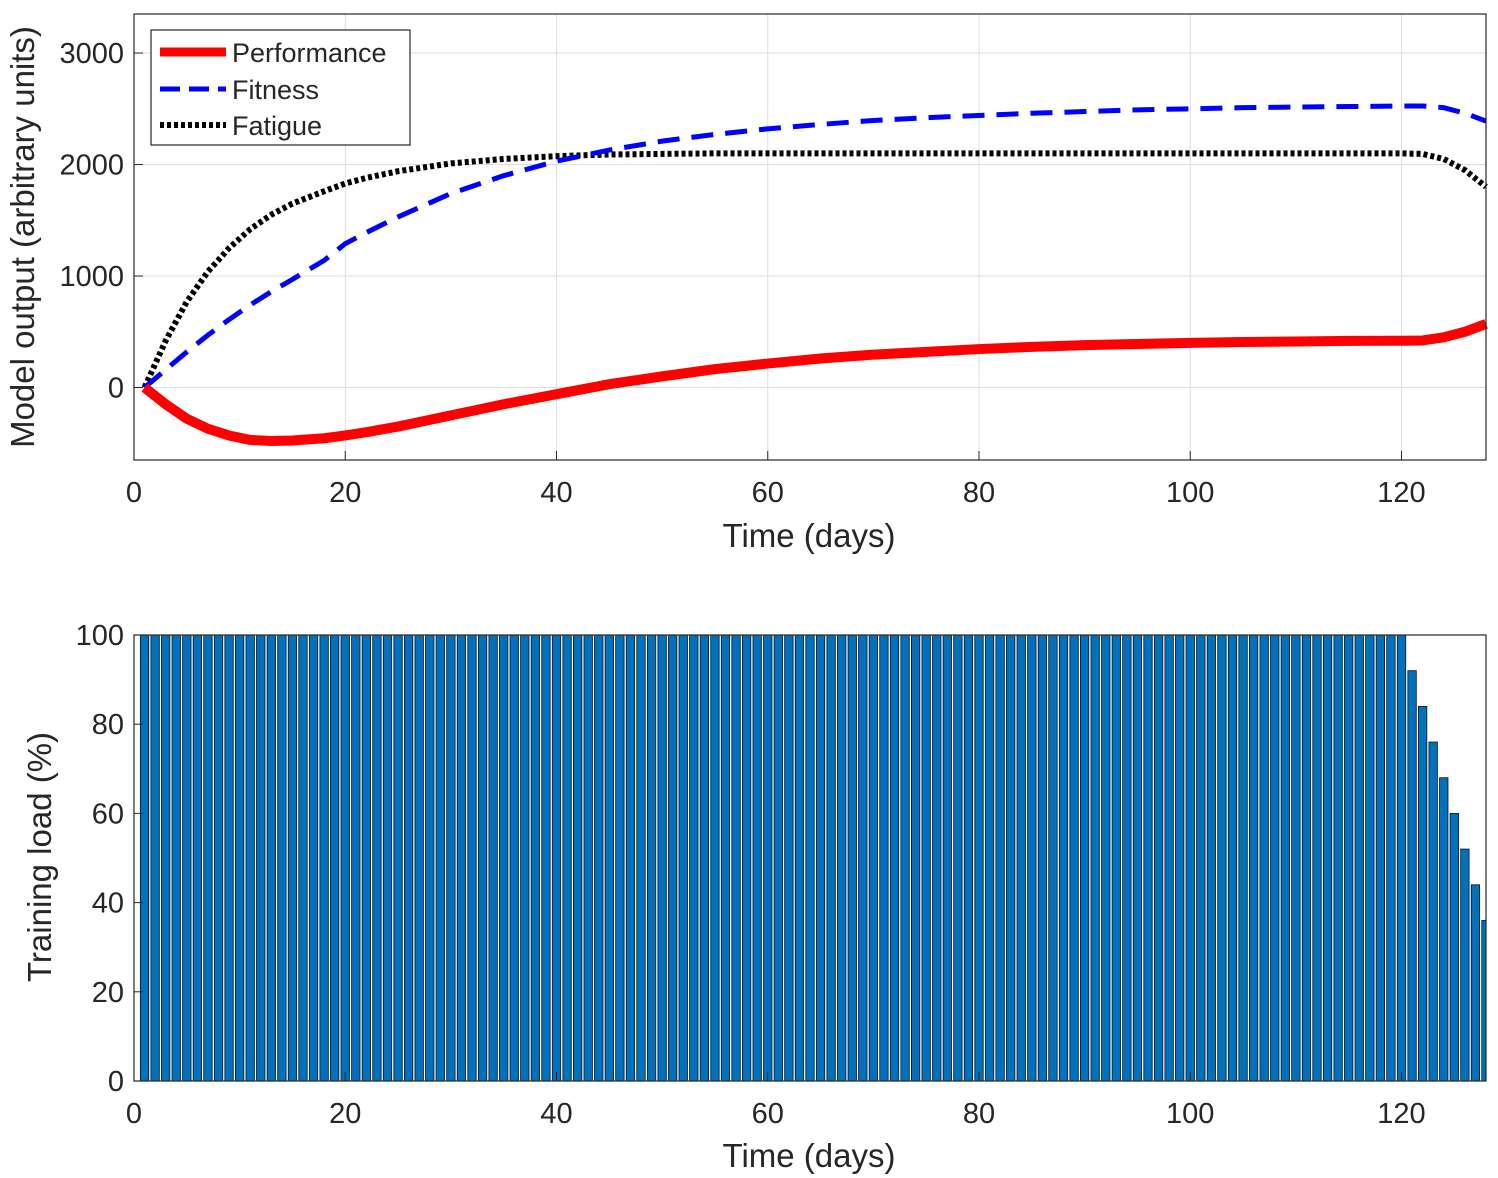  What do you see at coordinates (1401, 493) in the screenshot?
I see `x-tick-label: 120` at bounding box center [1401, 493].